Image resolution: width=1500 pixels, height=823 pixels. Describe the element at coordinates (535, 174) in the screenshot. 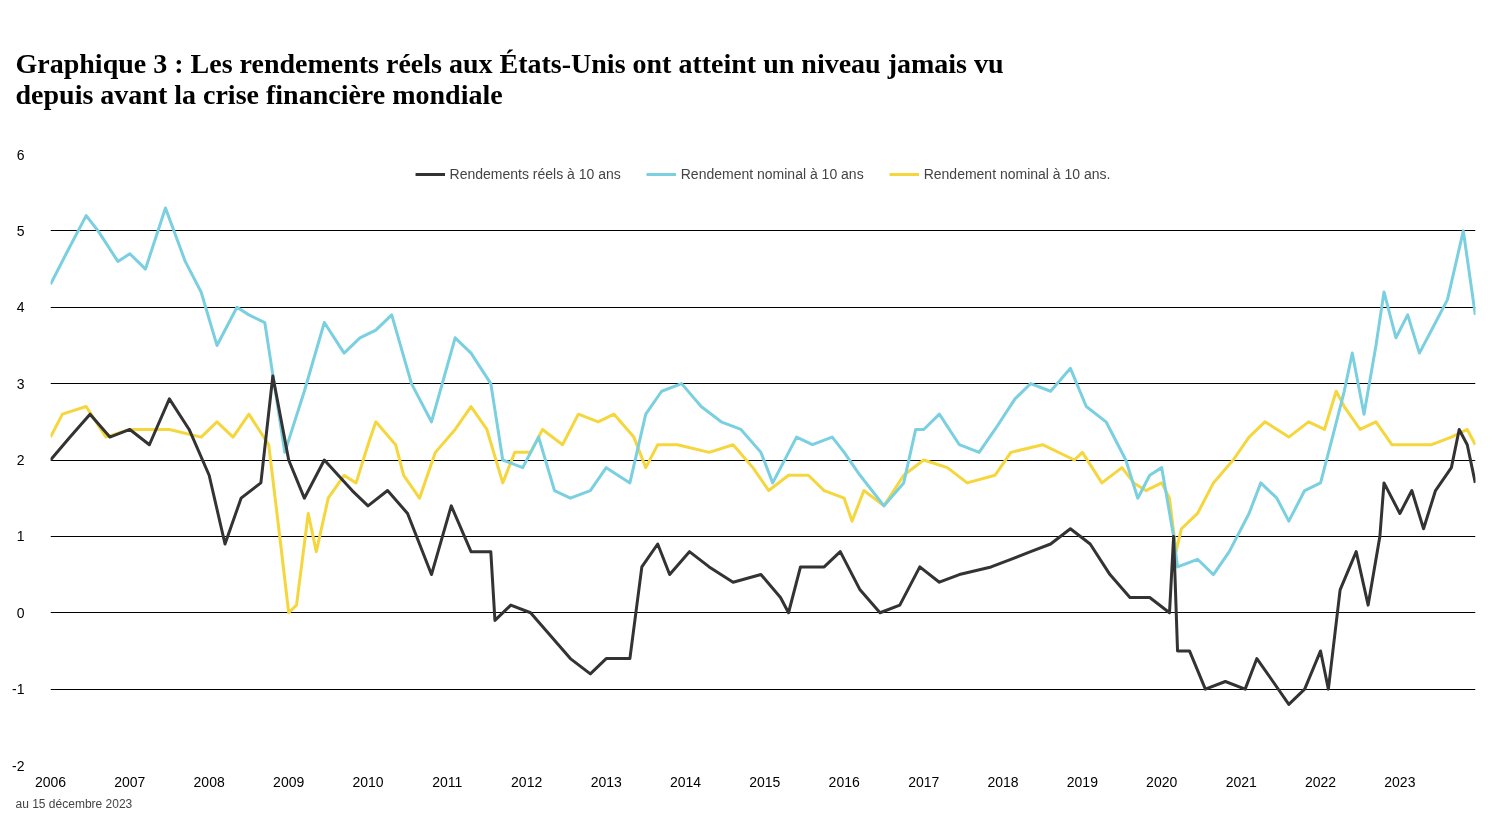

I see `legend-label: Rendements réels à 10 ans` at that location.